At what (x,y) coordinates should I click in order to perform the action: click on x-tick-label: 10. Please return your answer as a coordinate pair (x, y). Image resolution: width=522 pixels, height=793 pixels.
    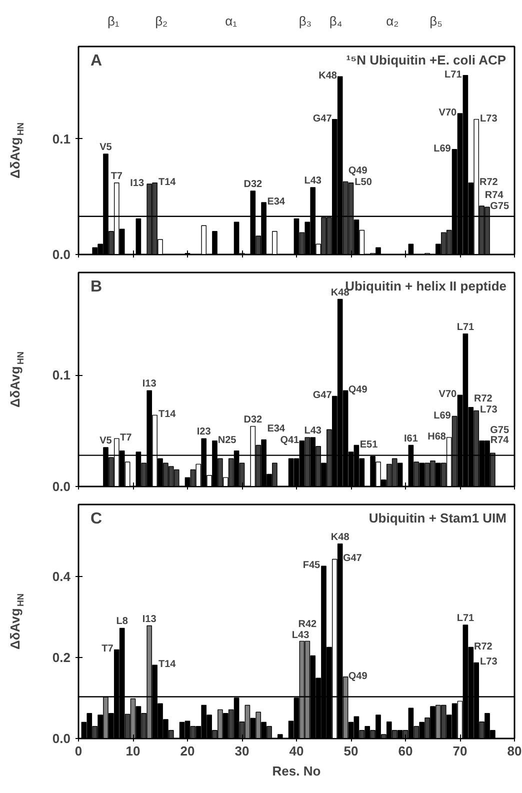
    Looking at the image, I should click on (133, 751).